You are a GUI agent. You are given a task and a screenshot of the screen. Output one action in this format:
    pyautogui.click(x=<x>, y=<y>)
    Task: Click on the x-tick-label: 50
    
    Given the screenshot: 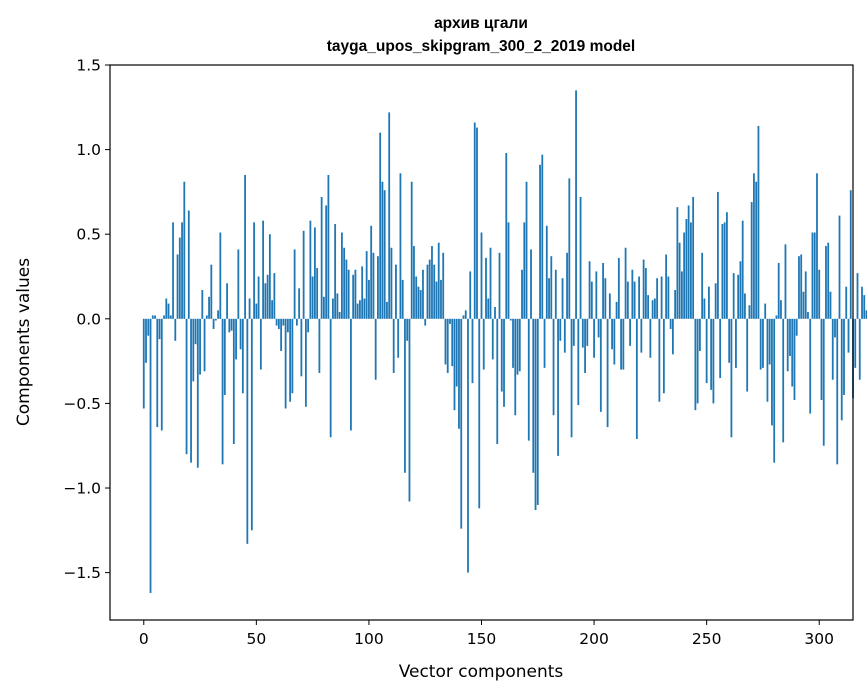 What is the action you would take?
    pyautogui.click(x=256, y=639)
    